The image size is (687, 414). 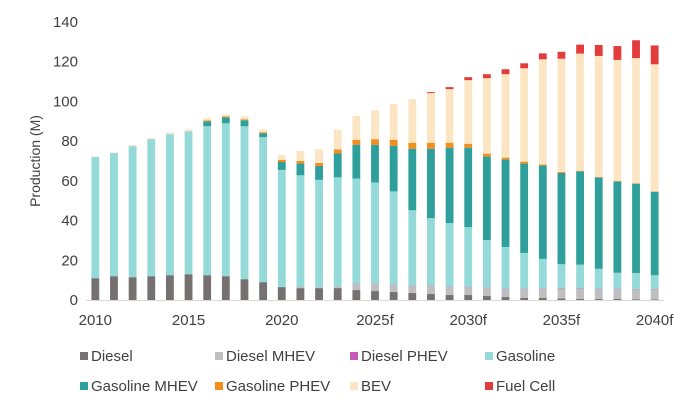 What do you see at coordinates (65, 22) in the screenshot?
I see `y-tick-label: 140` at bounding box center [65, 22].